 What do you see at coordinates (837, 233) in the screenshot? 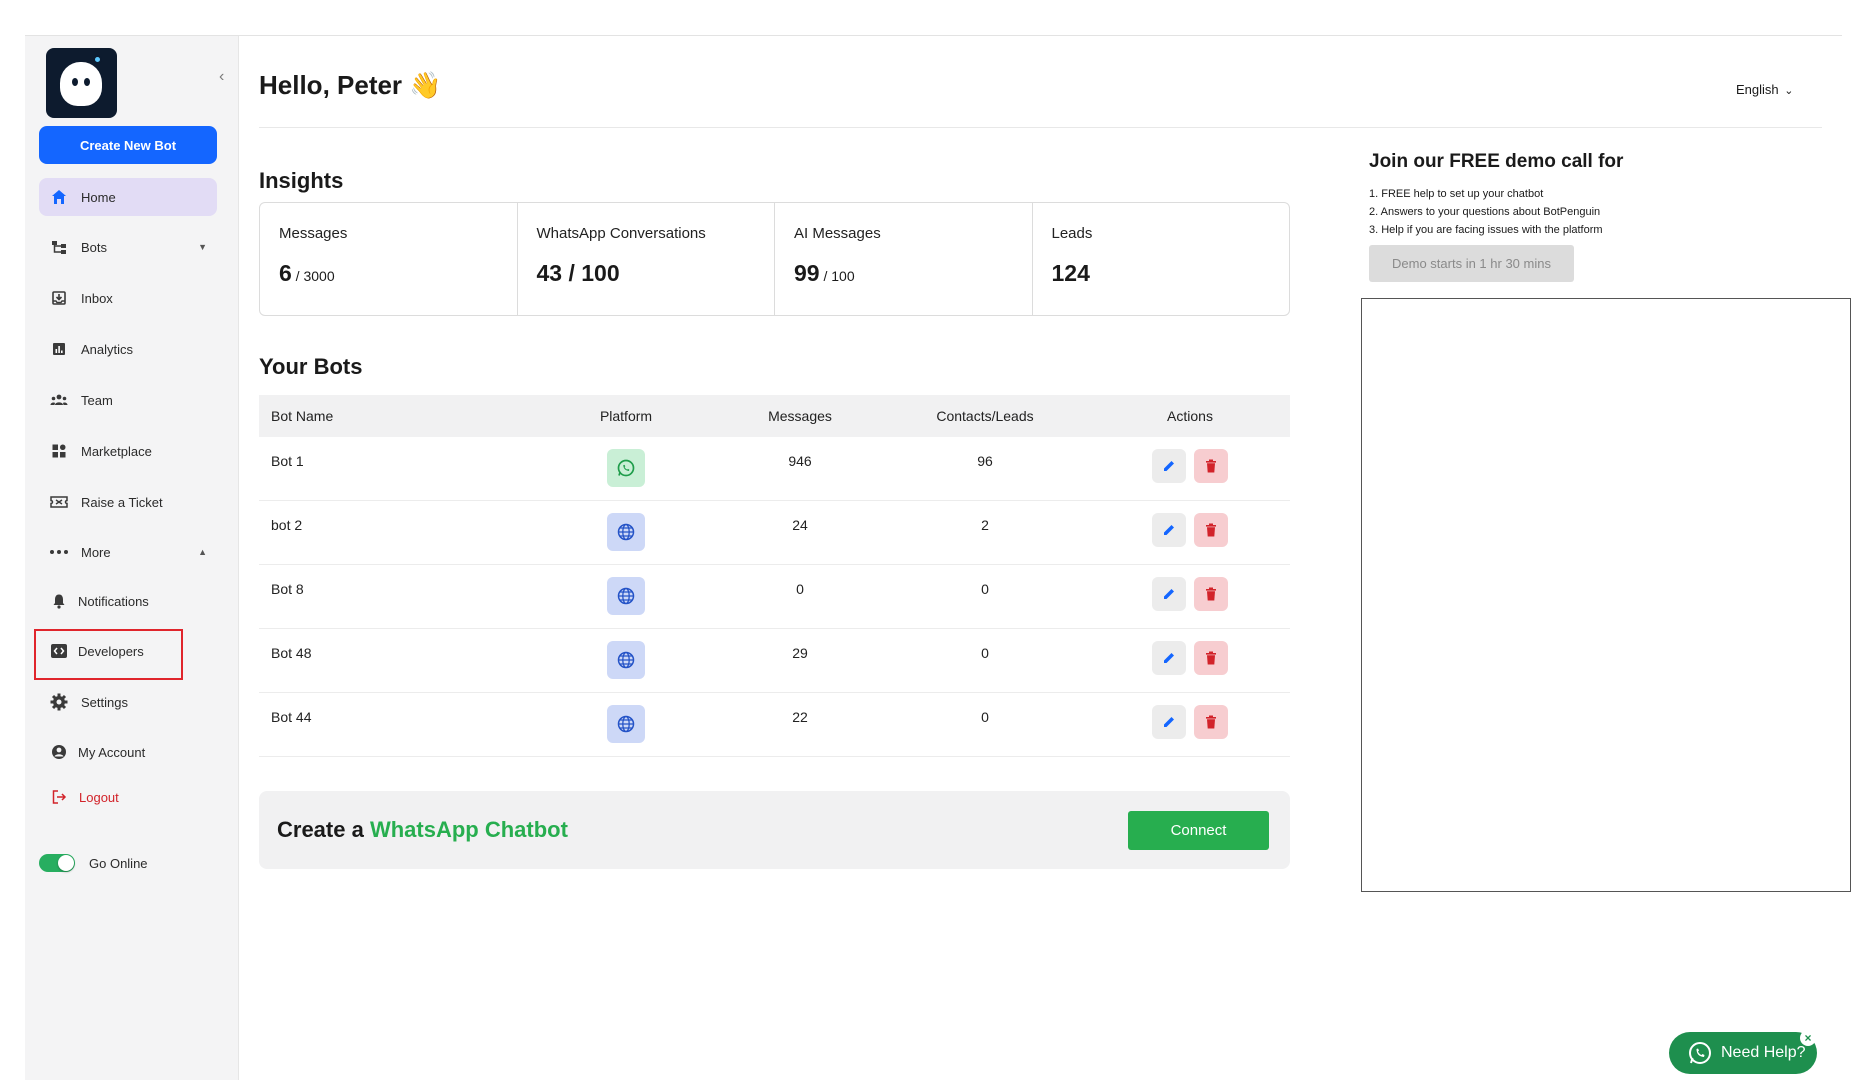
I see `insight-label: AI Messages` at bounding box center [837, 233].